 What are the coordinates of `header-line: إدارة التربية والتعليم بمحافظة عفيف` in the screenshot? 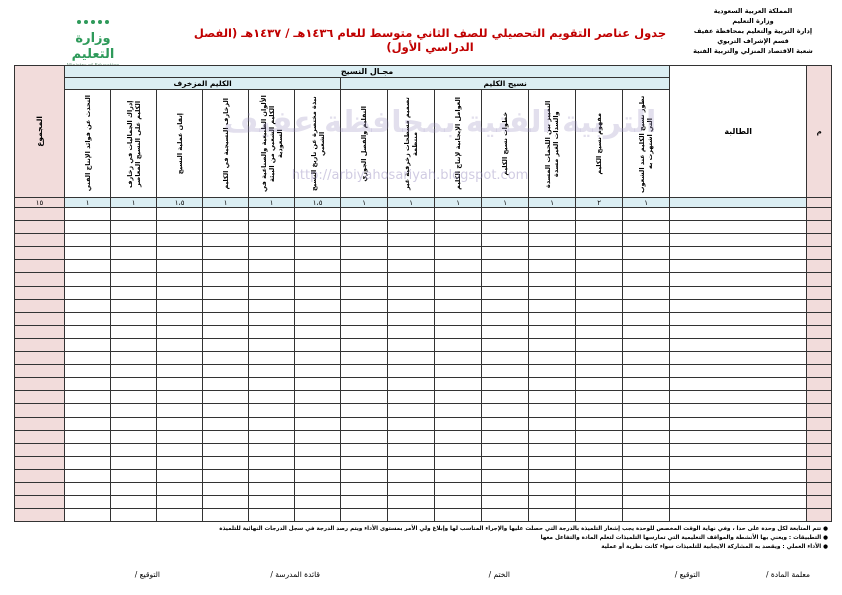 It's located at (753, 31).